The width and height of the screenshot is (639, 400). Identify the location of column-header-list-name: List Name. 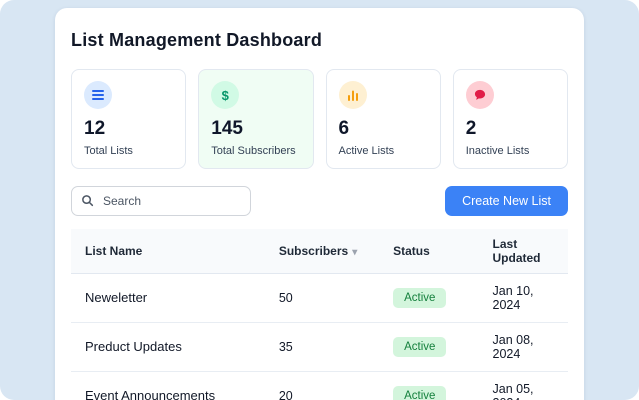
(168, 251).